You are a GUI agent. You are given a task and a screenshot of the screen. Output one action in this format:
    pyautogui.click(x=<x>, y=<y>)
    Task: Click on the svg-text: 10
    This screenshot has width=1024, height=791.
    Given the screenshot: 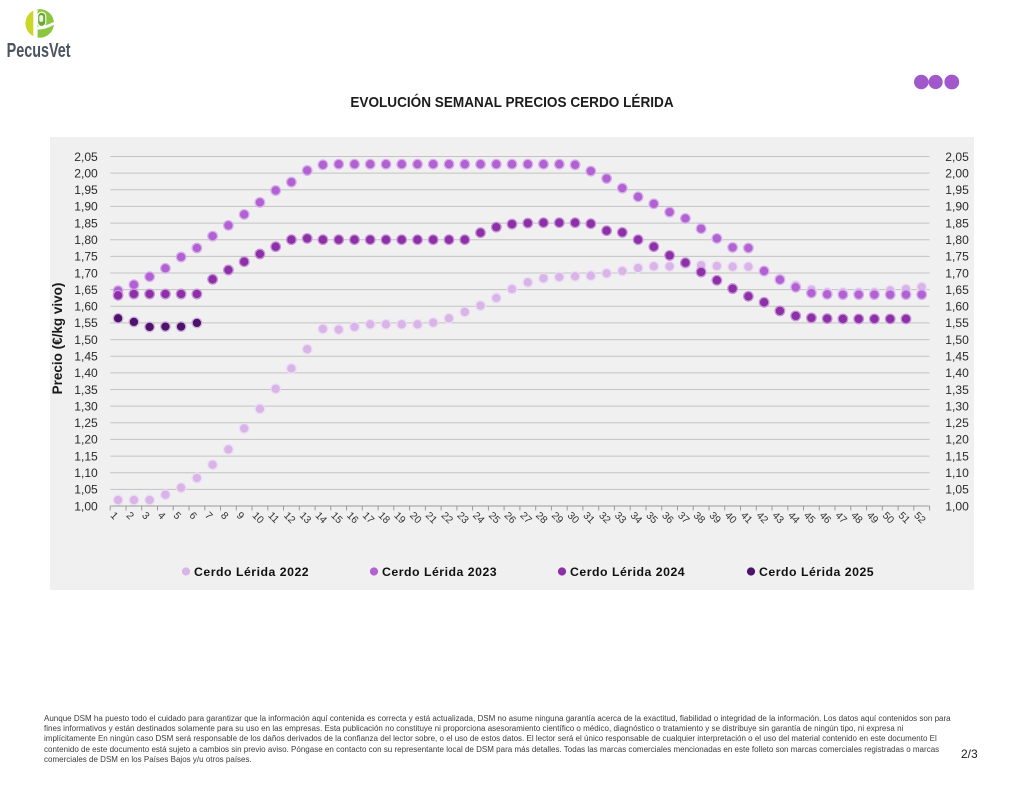 What is the action you would take?
    pyautogui.click(x=258, y=518)
    